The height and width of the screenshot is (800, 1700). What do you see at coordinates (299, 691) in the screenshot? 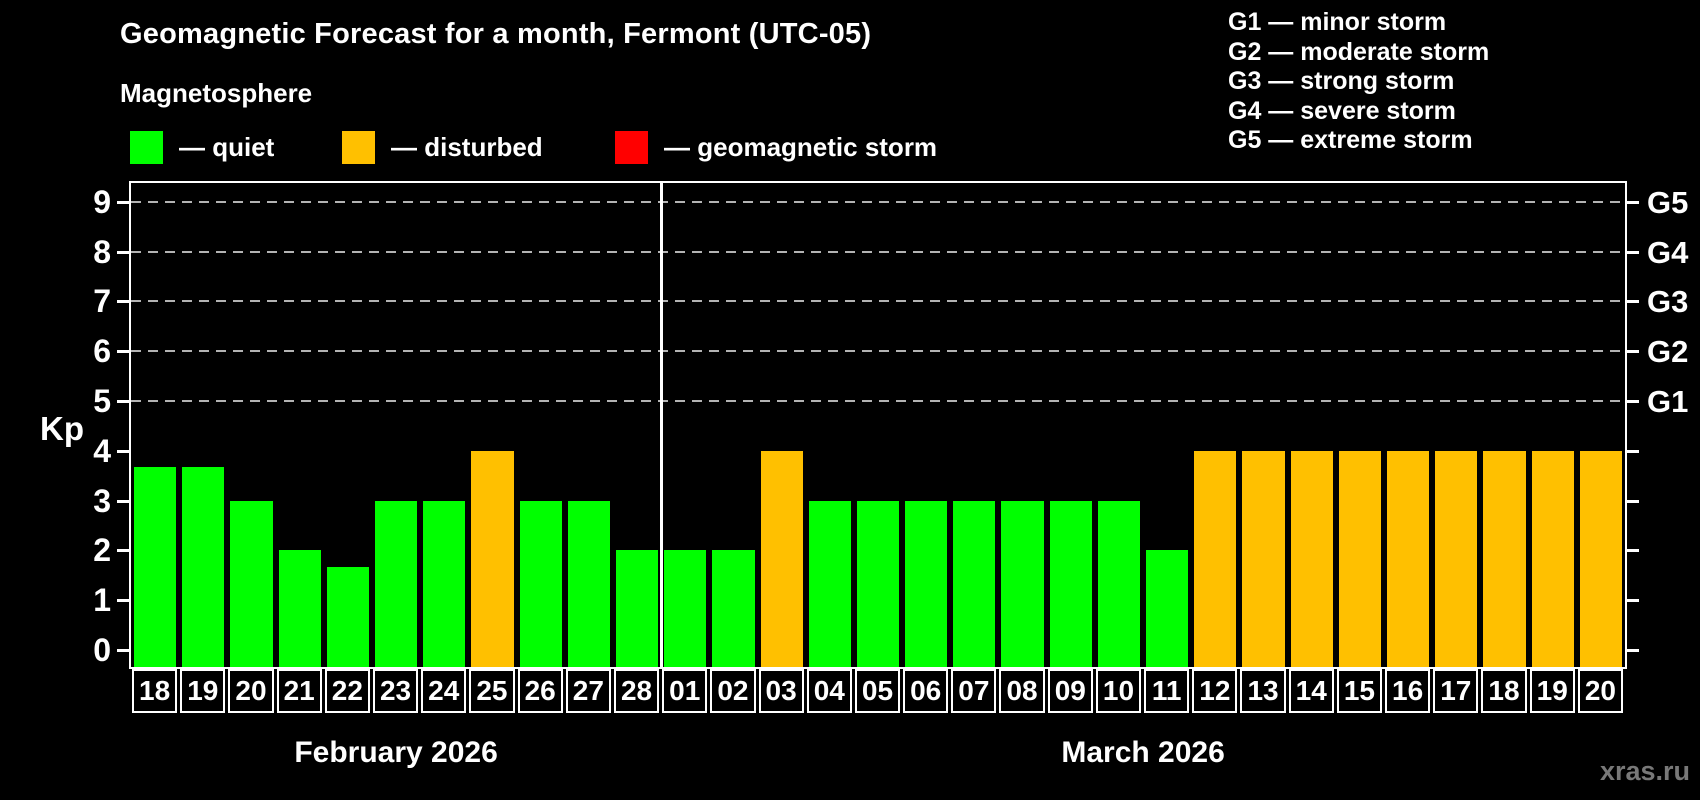
I see `day-label-21: 21` at bounding box center [299, 691].